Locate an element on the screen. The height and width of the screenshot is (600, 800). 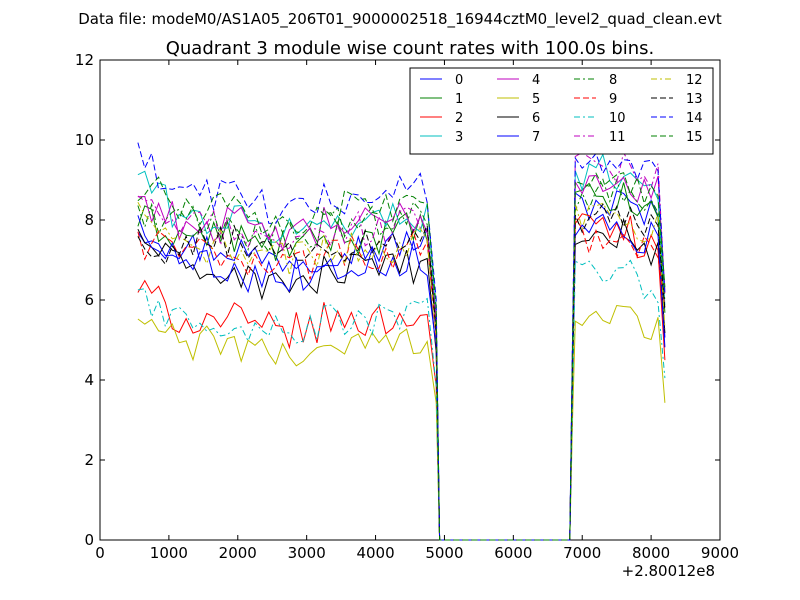
x-tick-label: 9000 is located at coordinates (720, 553).